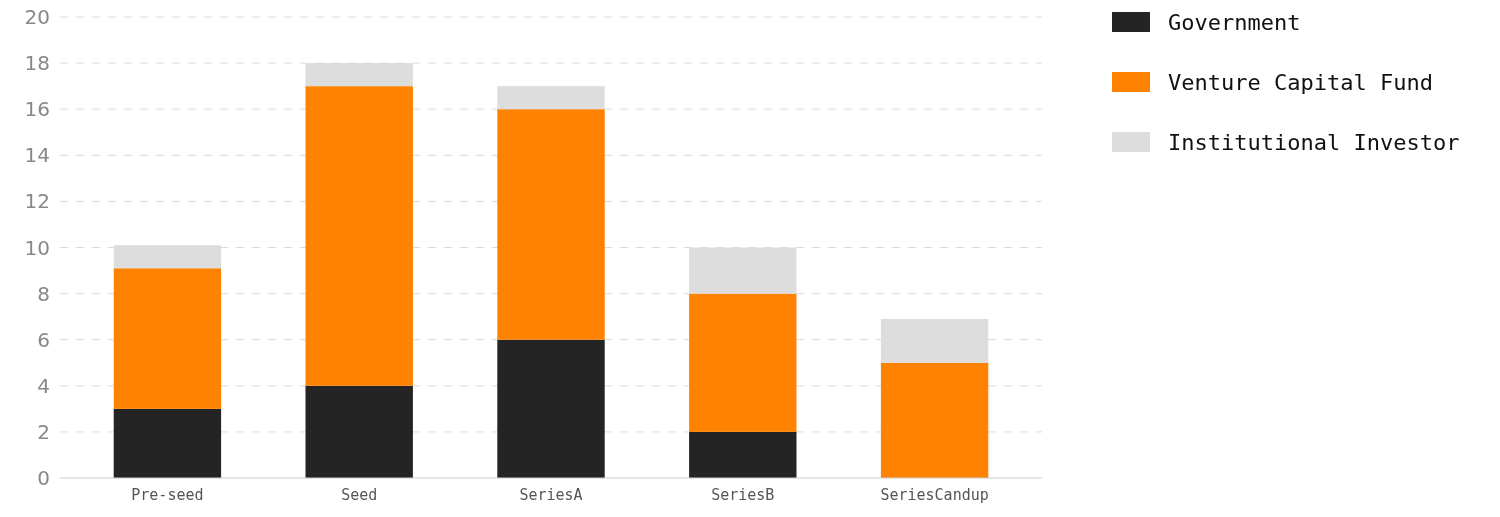 This screenshot has height=517, width=1500. Describe the element at coordinates (551, 495) in the screenshot. I see `x-tick-label: SeriesA` at that location.